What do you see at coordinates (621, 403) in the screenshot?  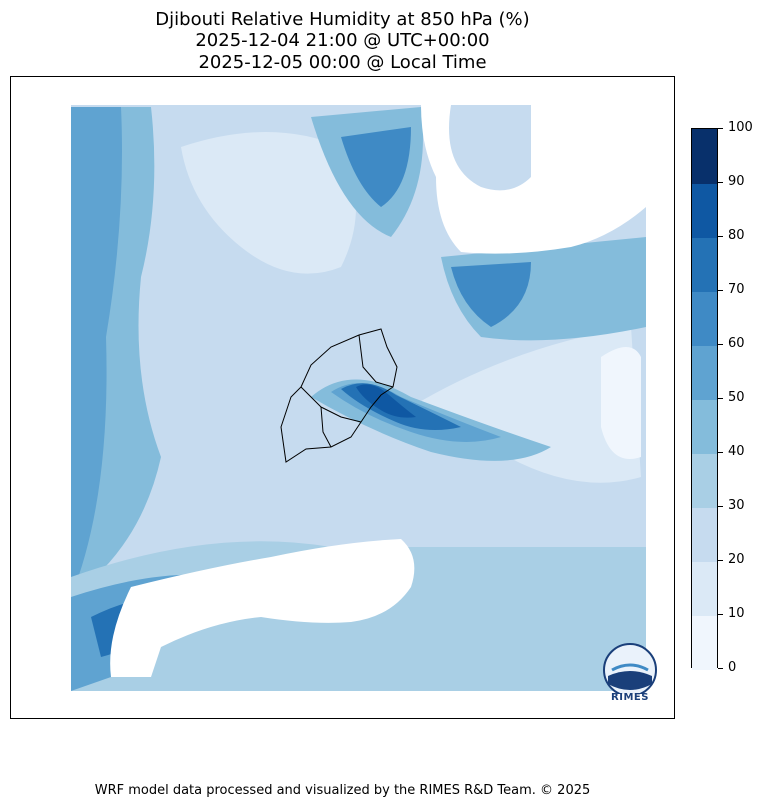 I see `very-dry-zone` at bounding box center [621, 403].